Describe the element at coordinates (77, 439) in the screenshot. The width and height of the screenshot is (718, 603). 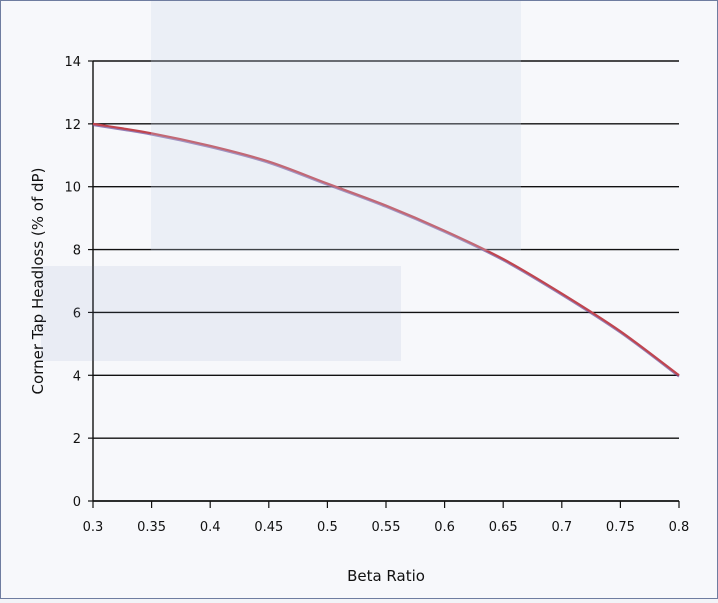
I see `y-tick-label: 2` at that location.